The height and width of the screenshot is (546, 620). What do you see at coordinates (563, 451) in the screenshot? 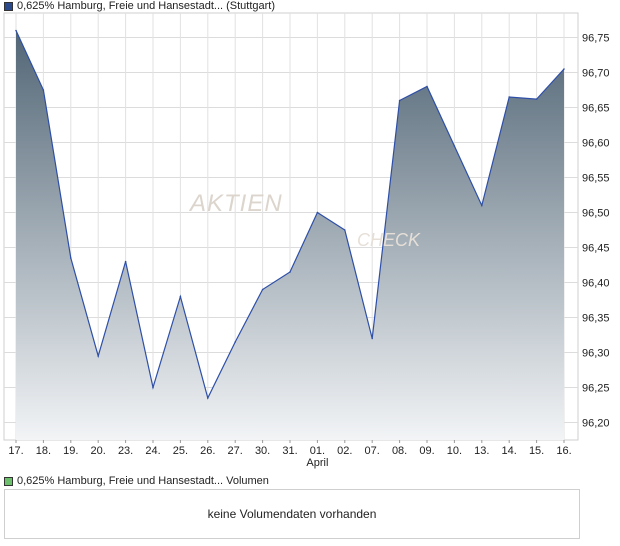
I see `x-tick-label: 16.` at bounding box center [563, 451].